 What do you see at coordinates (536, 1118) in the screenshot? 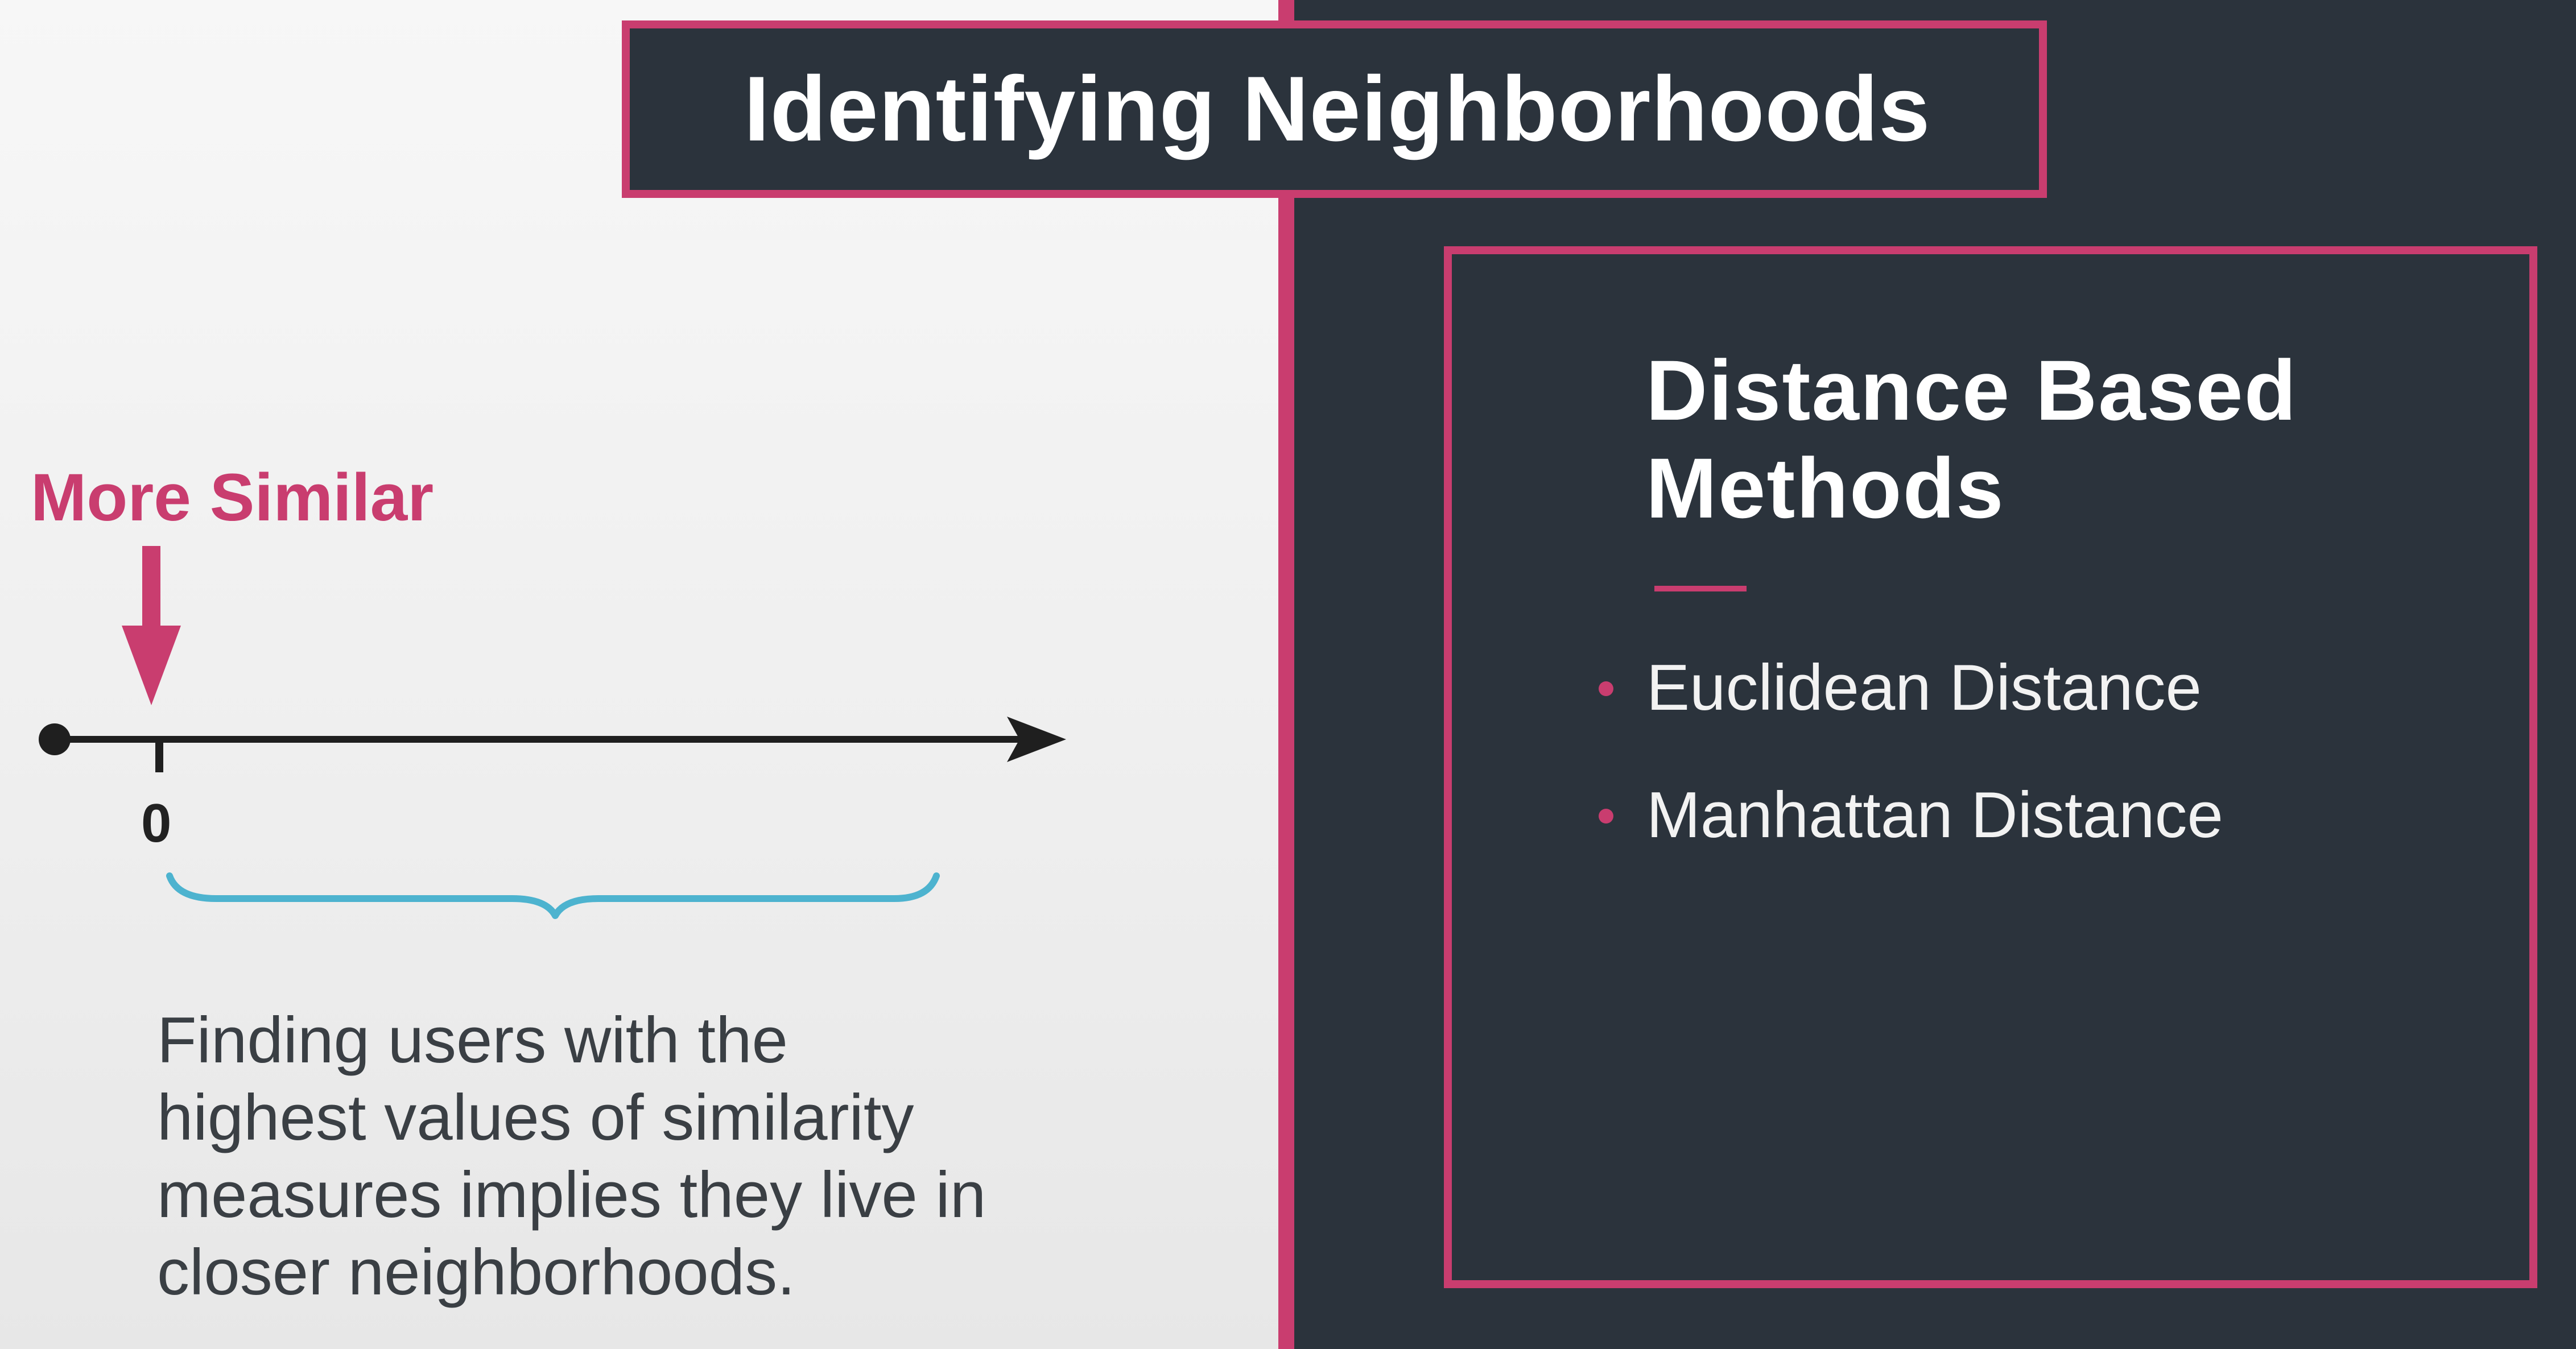
I see `caption-line: highest values of similarity` at bounding box center [536, 1118].